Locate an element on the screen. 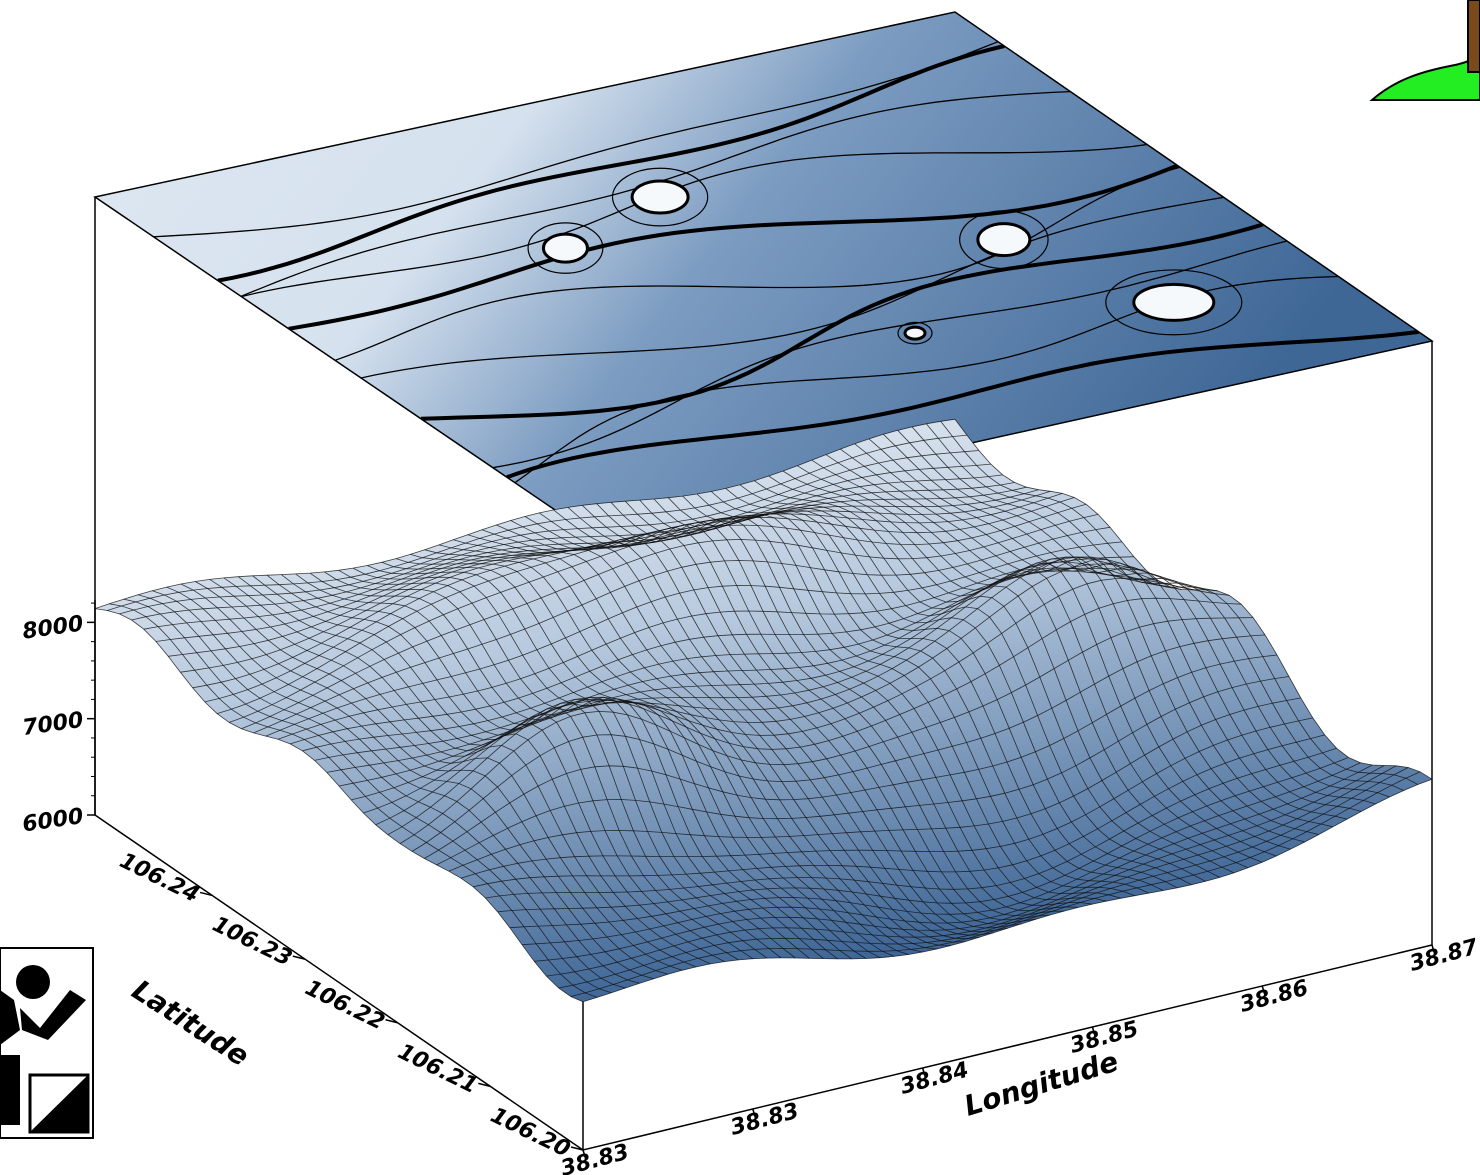 This screenshot has width=1480, height=1175. green-hill-logo is located at coordinates (1424, 50).